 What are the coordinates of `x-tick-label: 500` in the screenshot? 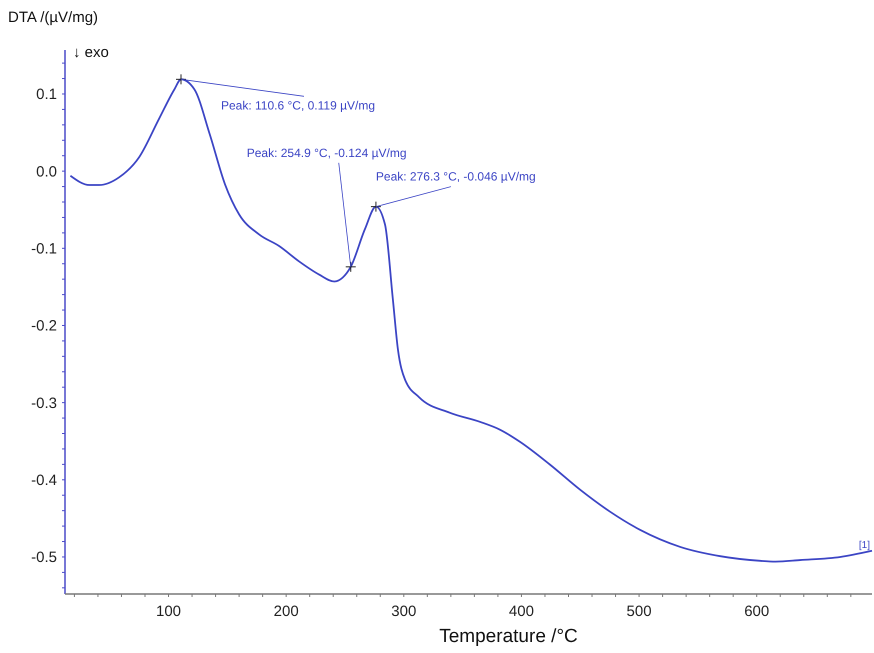 It's located at (639, 611).